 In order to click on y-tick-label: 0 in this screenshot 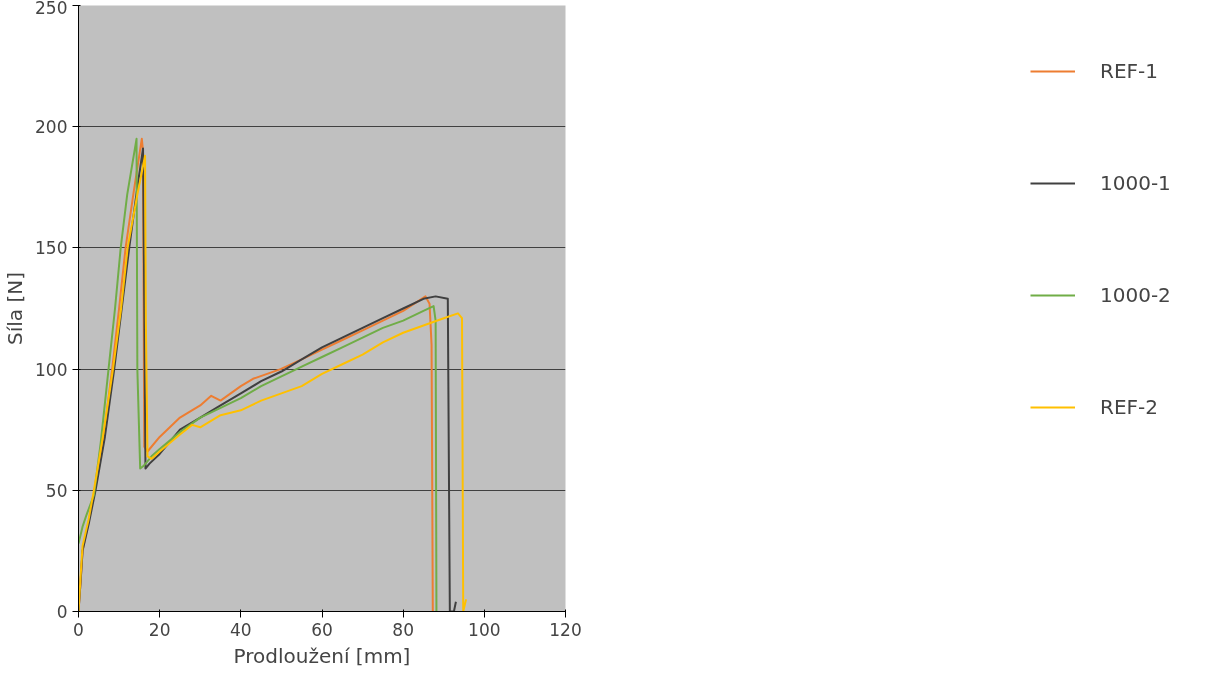, I will do `click(62, 612)`.